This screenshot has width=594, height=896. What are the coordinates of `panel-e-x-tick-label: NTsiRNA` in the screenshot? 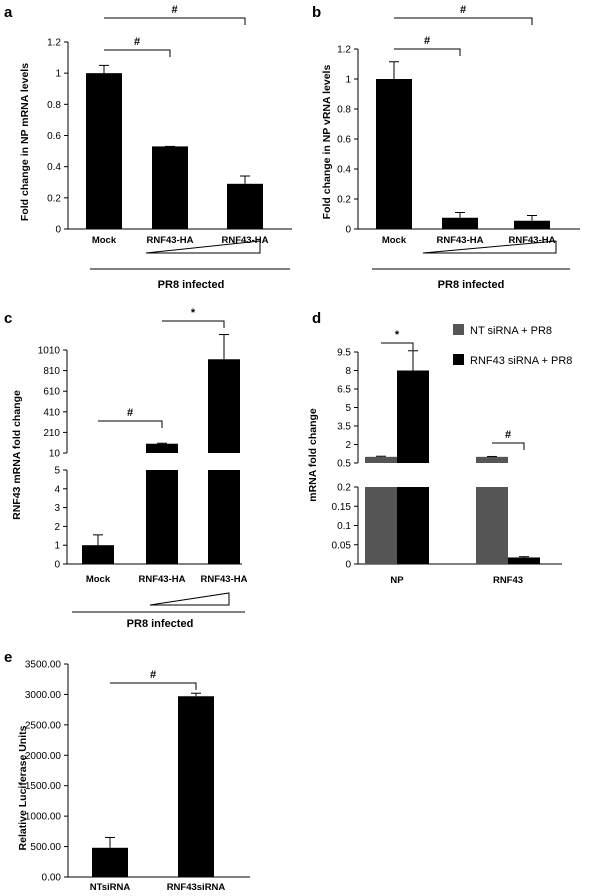 It's located at (110, 887).